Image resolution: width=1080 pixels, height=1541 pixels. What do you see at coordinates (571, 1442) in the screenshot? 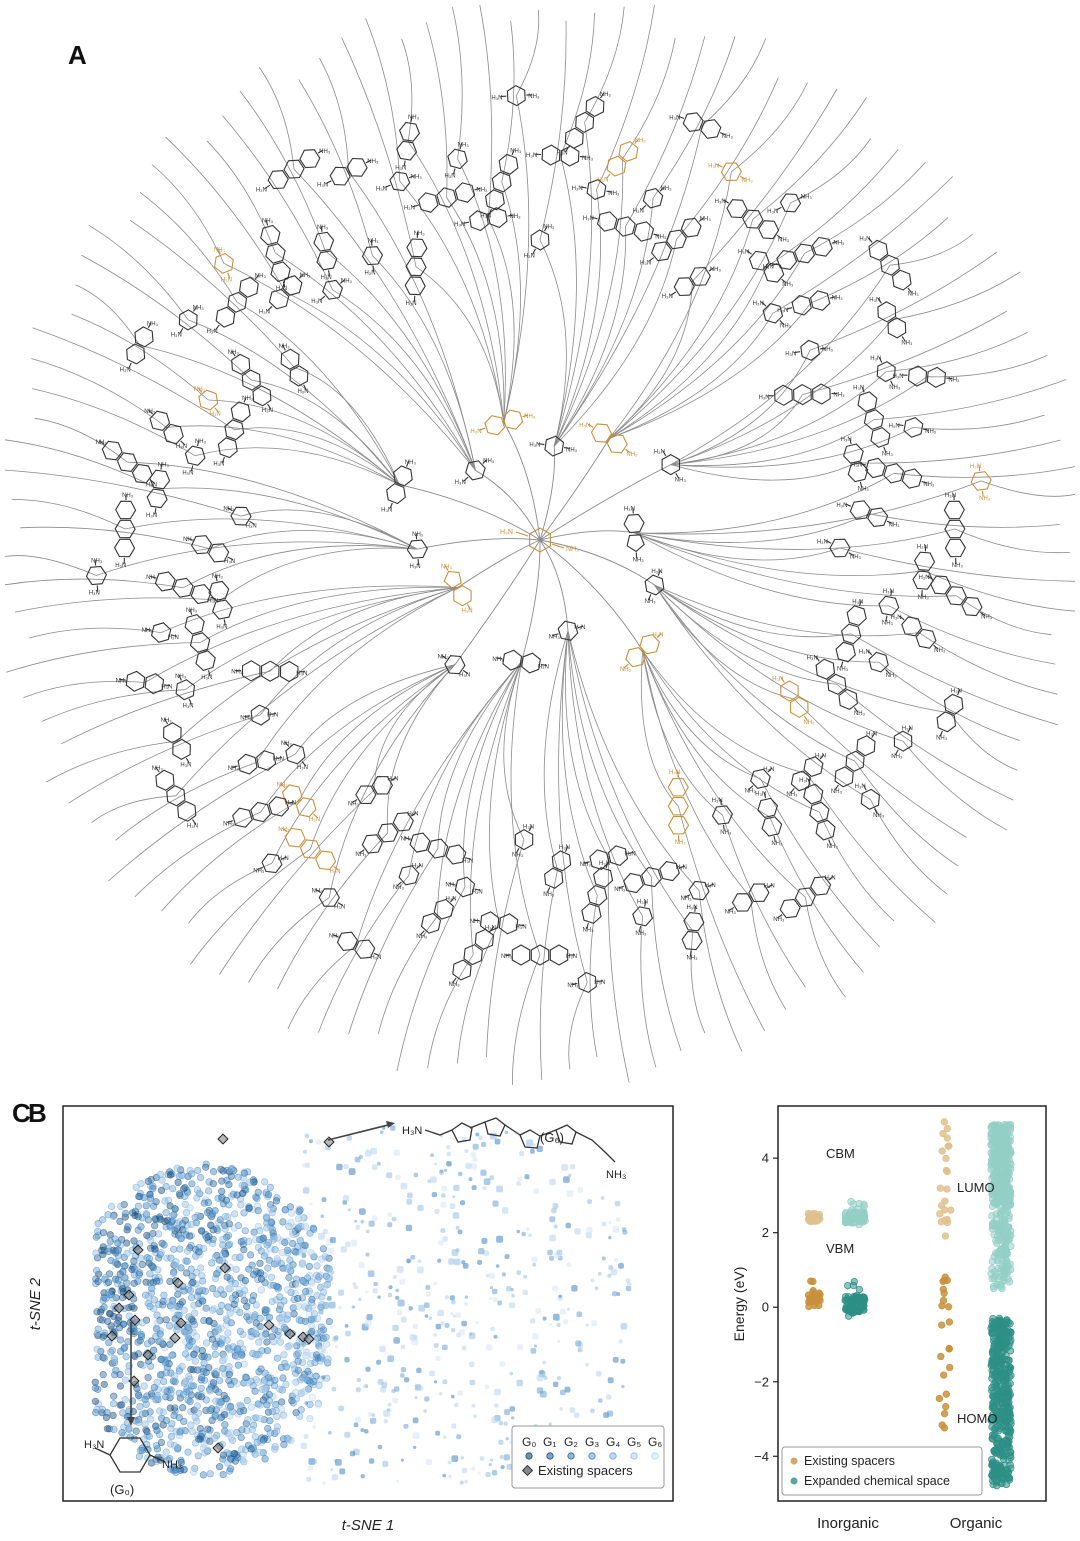
I see `generation-legend-label: G₂` at bounding box center [571, 1442].